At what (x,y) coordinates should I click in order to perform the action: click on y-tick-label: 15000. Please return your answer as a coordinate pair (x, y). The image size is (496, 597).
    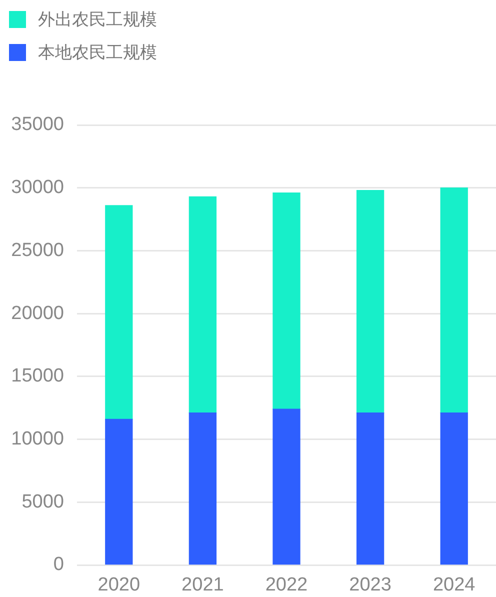
    Looking at the image, I should click on (37, 376).